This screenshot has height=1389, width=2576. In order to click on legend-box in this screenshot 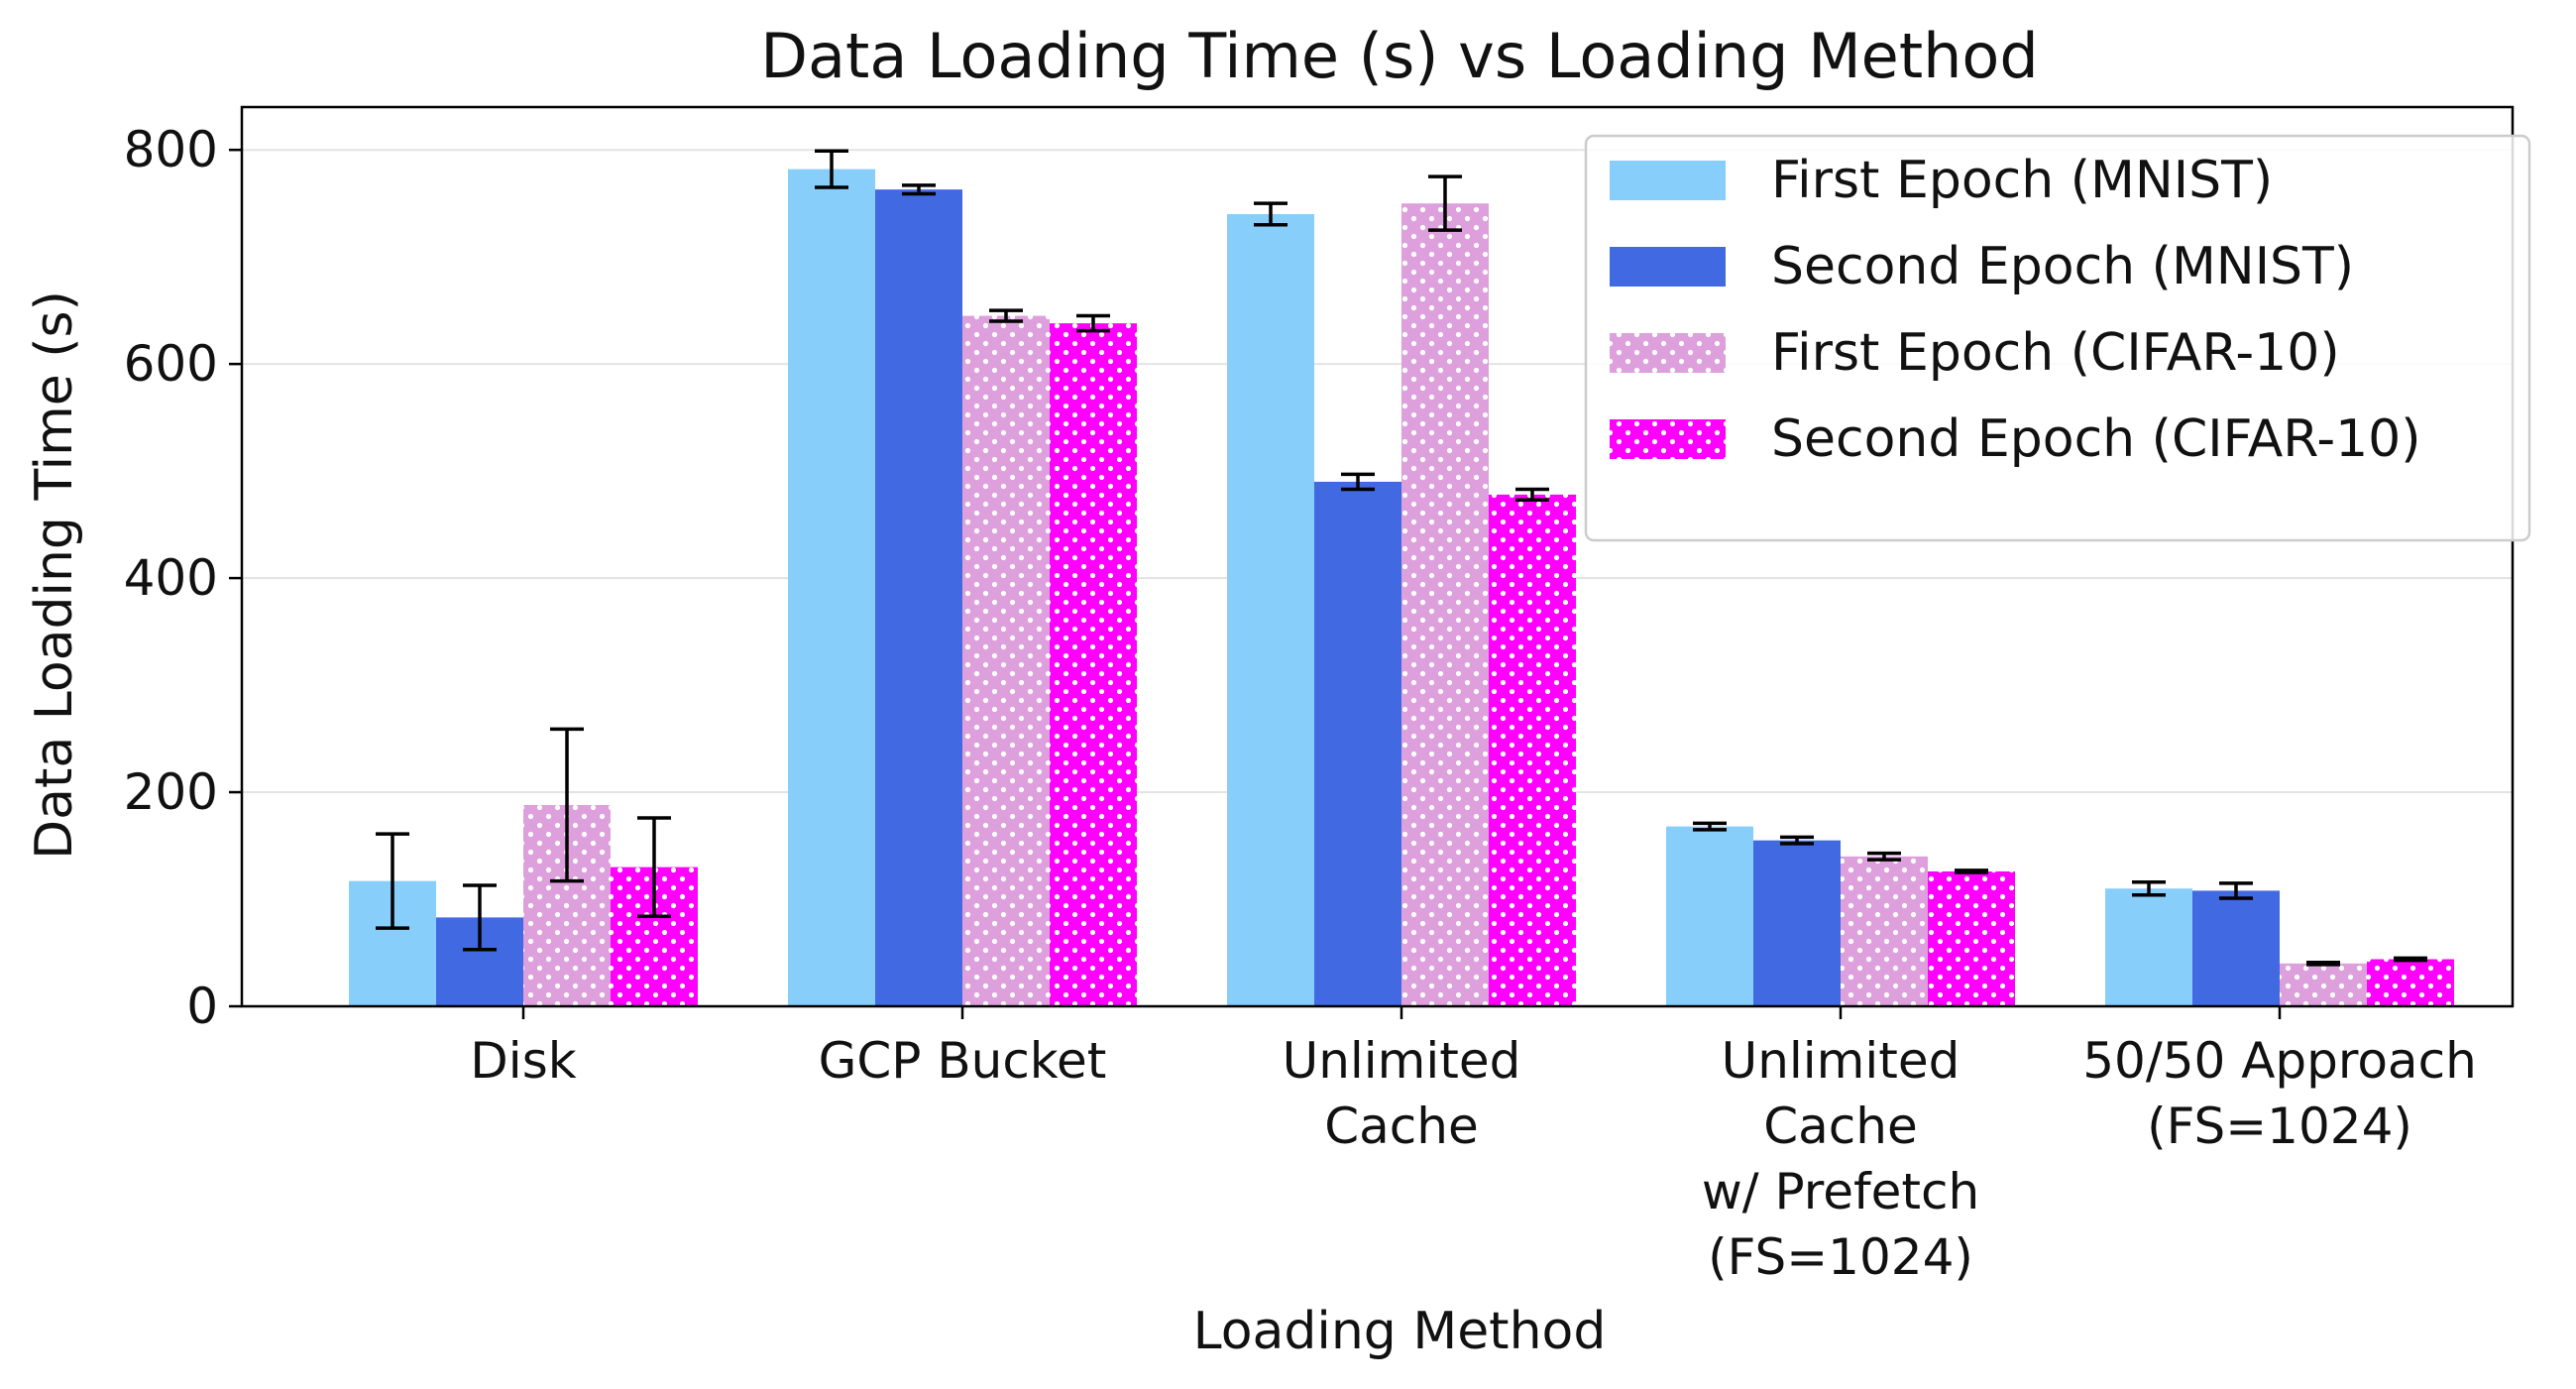, I will do `click(2057, 338)`.